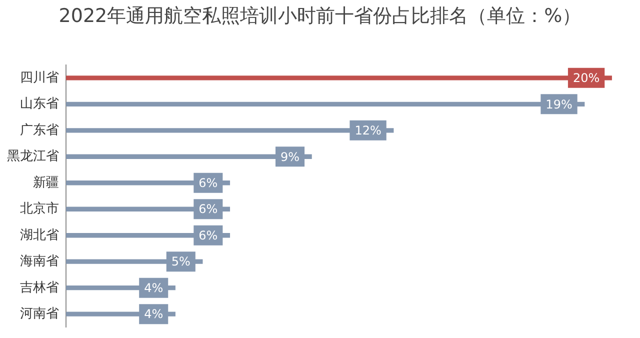 The width and height of the screenshot is (640, 338). Describe the element at coordinates (39, 313) in the screenshot. I see `y-tick-label: 河南省` at that location.